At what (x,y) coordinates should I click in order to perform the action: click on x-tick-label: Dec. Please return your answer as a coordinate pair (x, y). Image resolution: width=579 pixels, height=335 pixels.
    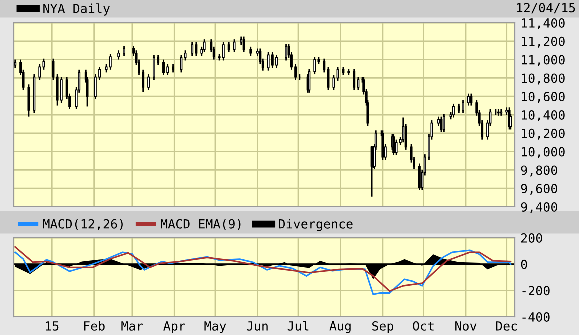
    Looking at the image, I should click on (507, 326).